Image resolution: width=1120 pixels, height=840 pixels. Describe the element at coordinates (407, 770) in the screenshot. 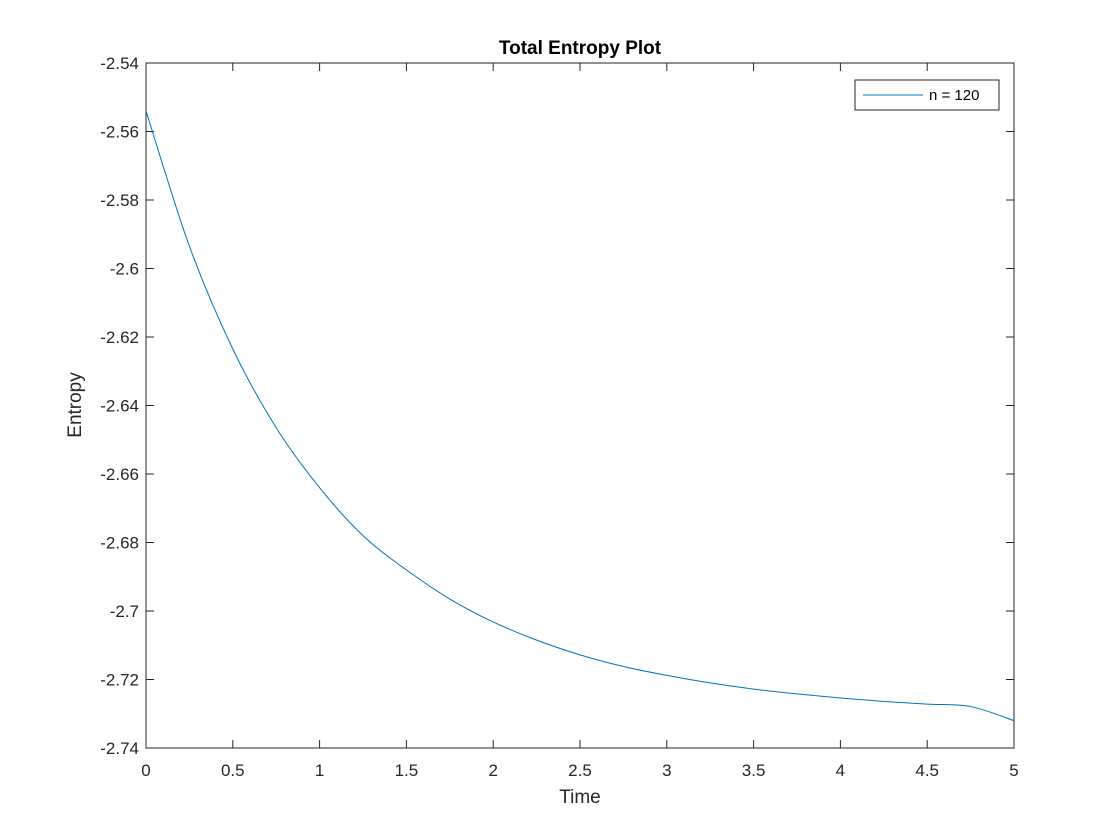

I see `x-tick-label: 1.5` at that location.